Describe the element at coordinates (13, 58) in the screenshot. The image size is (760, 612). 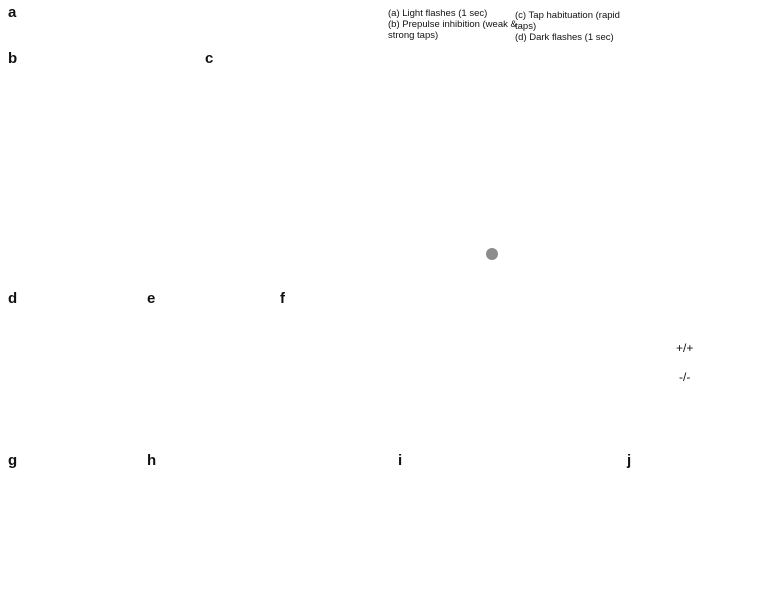
I see `panel-label-b: b` at that location.